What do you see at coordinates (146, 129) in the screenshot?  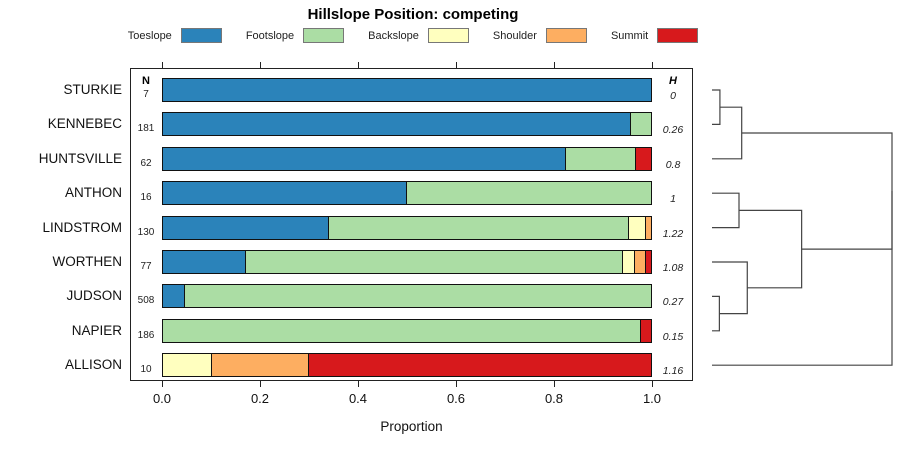 I see `n-value: 181` at bounding box center [146, 129].